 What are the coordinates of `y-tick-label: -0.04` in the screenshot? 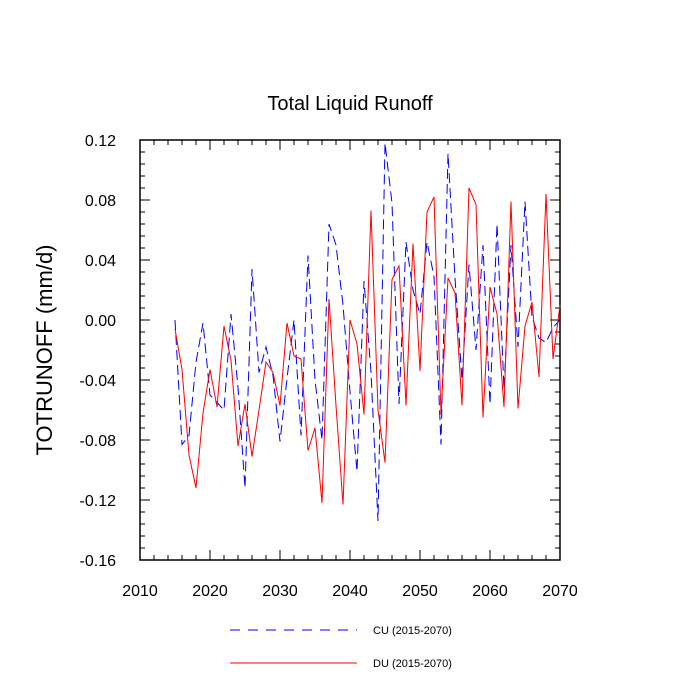 It's located at (98, 381).